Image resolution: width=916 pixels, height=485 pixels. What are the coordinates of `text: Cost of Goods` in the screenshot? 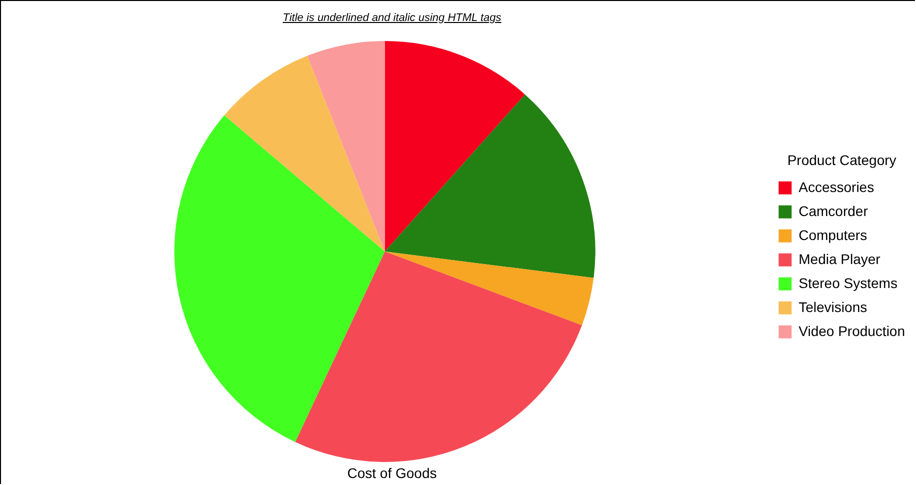 It's located at (392, 473).